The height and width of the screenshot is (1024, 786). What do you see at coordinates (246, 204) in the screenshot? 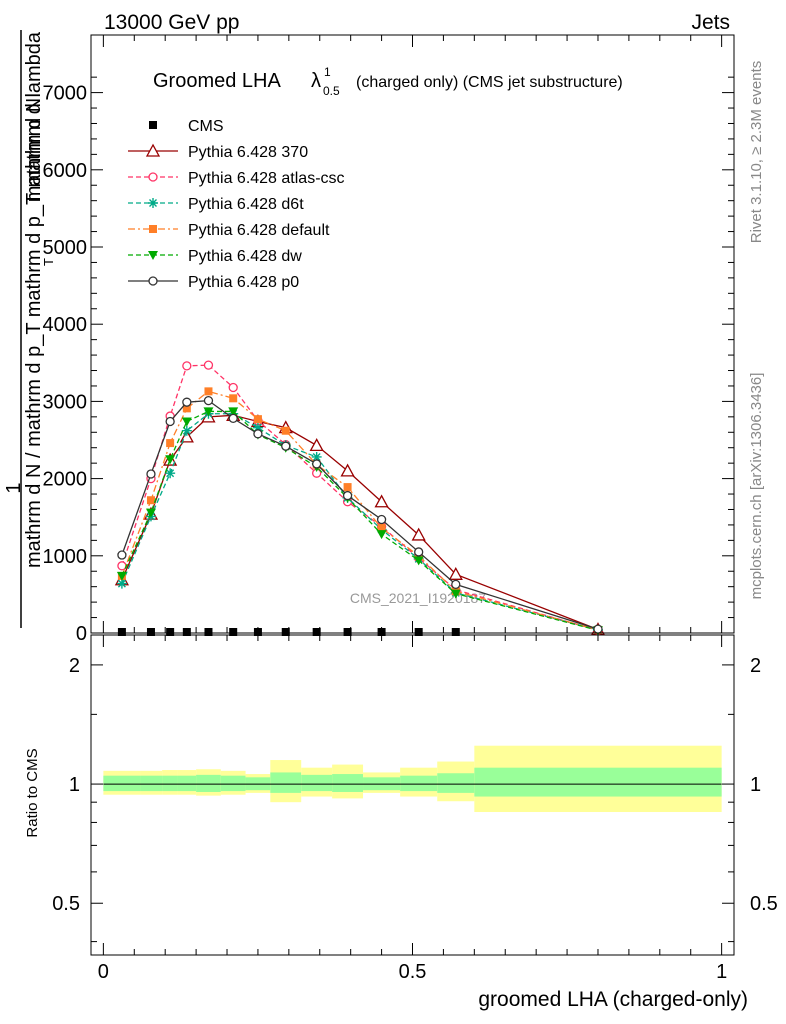
I see `legend-label: Pythia 6.428 d6t` at bounding box center [246, 204].